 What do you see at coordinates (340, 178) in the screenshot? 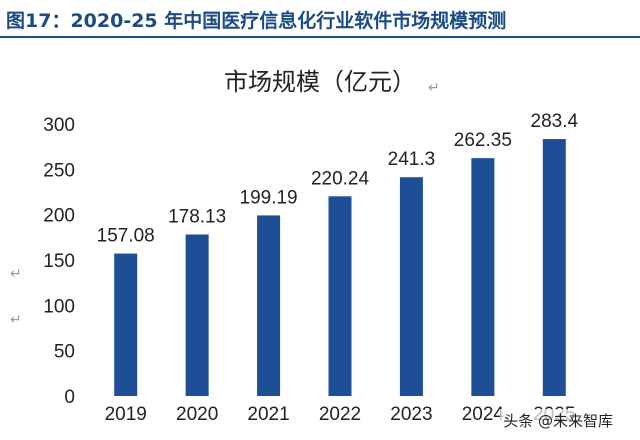
I see `data-label: 220.24` at bounding box center [340, 178].